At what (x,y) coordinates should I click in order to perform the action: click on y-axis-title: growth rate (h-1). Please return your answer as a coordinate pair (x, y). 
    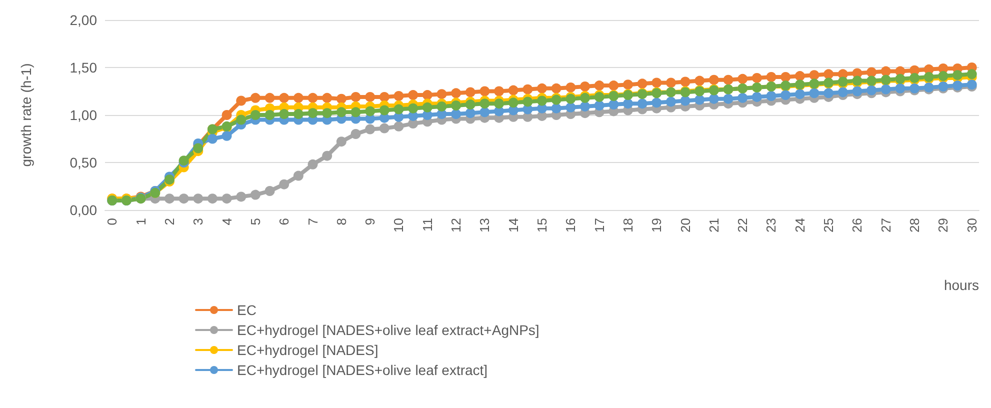
    Looking at the image, I should click on (26, 115).